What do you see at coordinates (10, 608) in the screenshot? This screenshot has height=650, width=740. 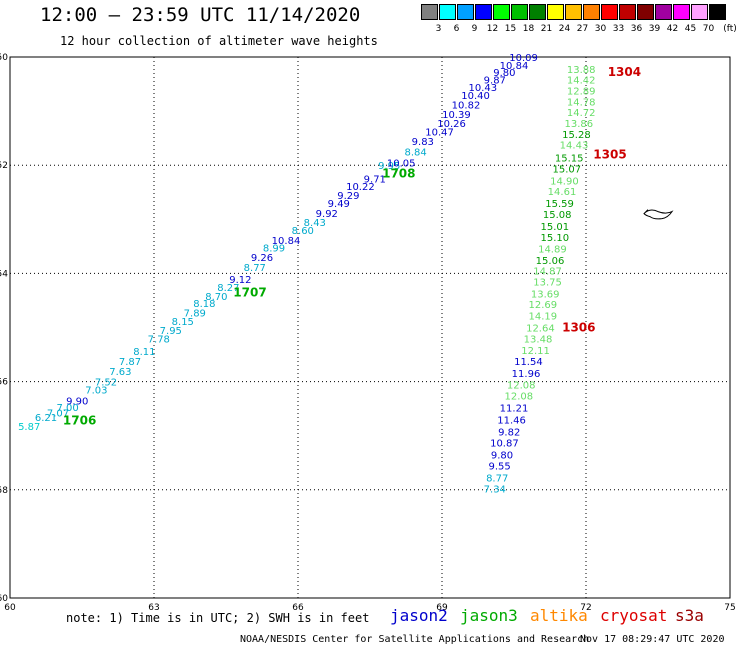 I see `x-tick-label: 60` at bounding box center [10, 608].